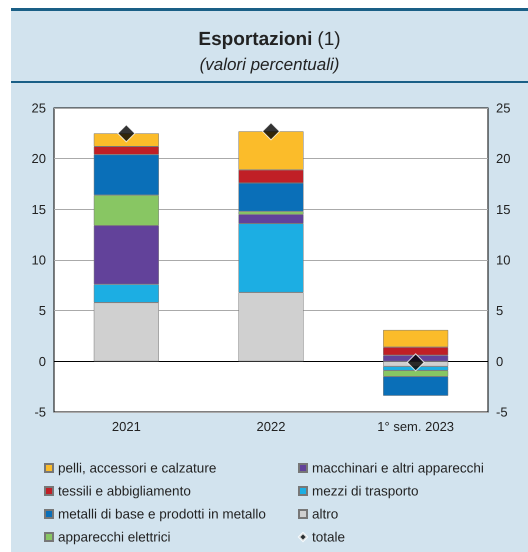 The width and height of the screenshot is (528, 552). What do you see at coordinates (126, 426) in the screenshot?
I see `x-tick-label: 2021` at bounding box center [126, 426].